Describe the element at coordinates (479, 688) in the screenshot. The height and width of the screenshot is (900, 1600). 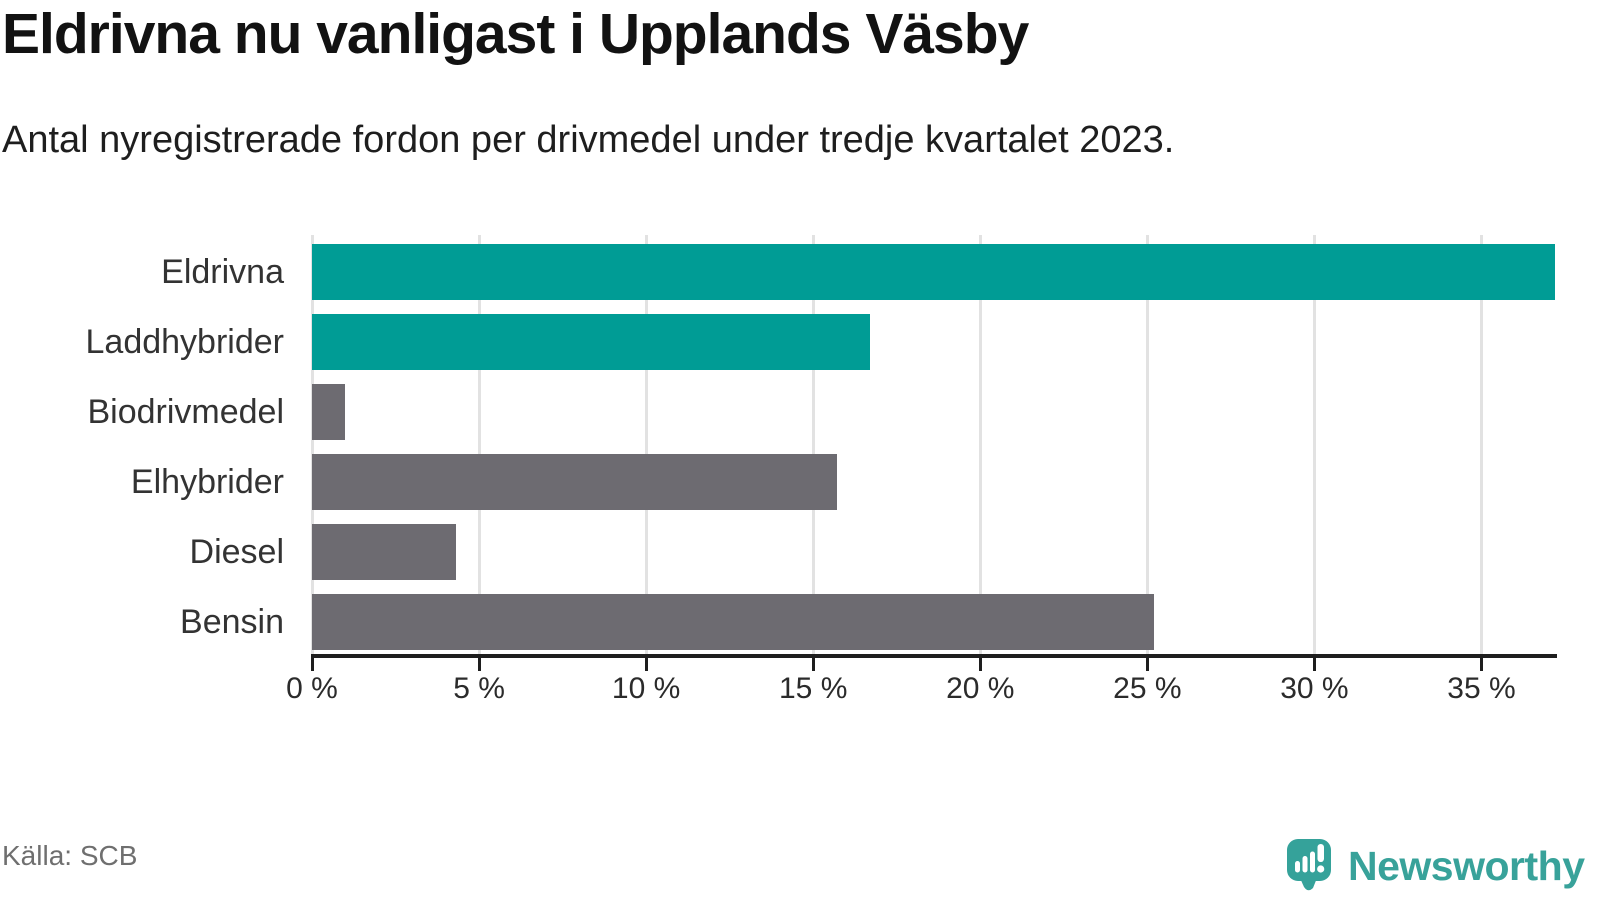
I see `x-tick-label-5: 5 %` at that location.